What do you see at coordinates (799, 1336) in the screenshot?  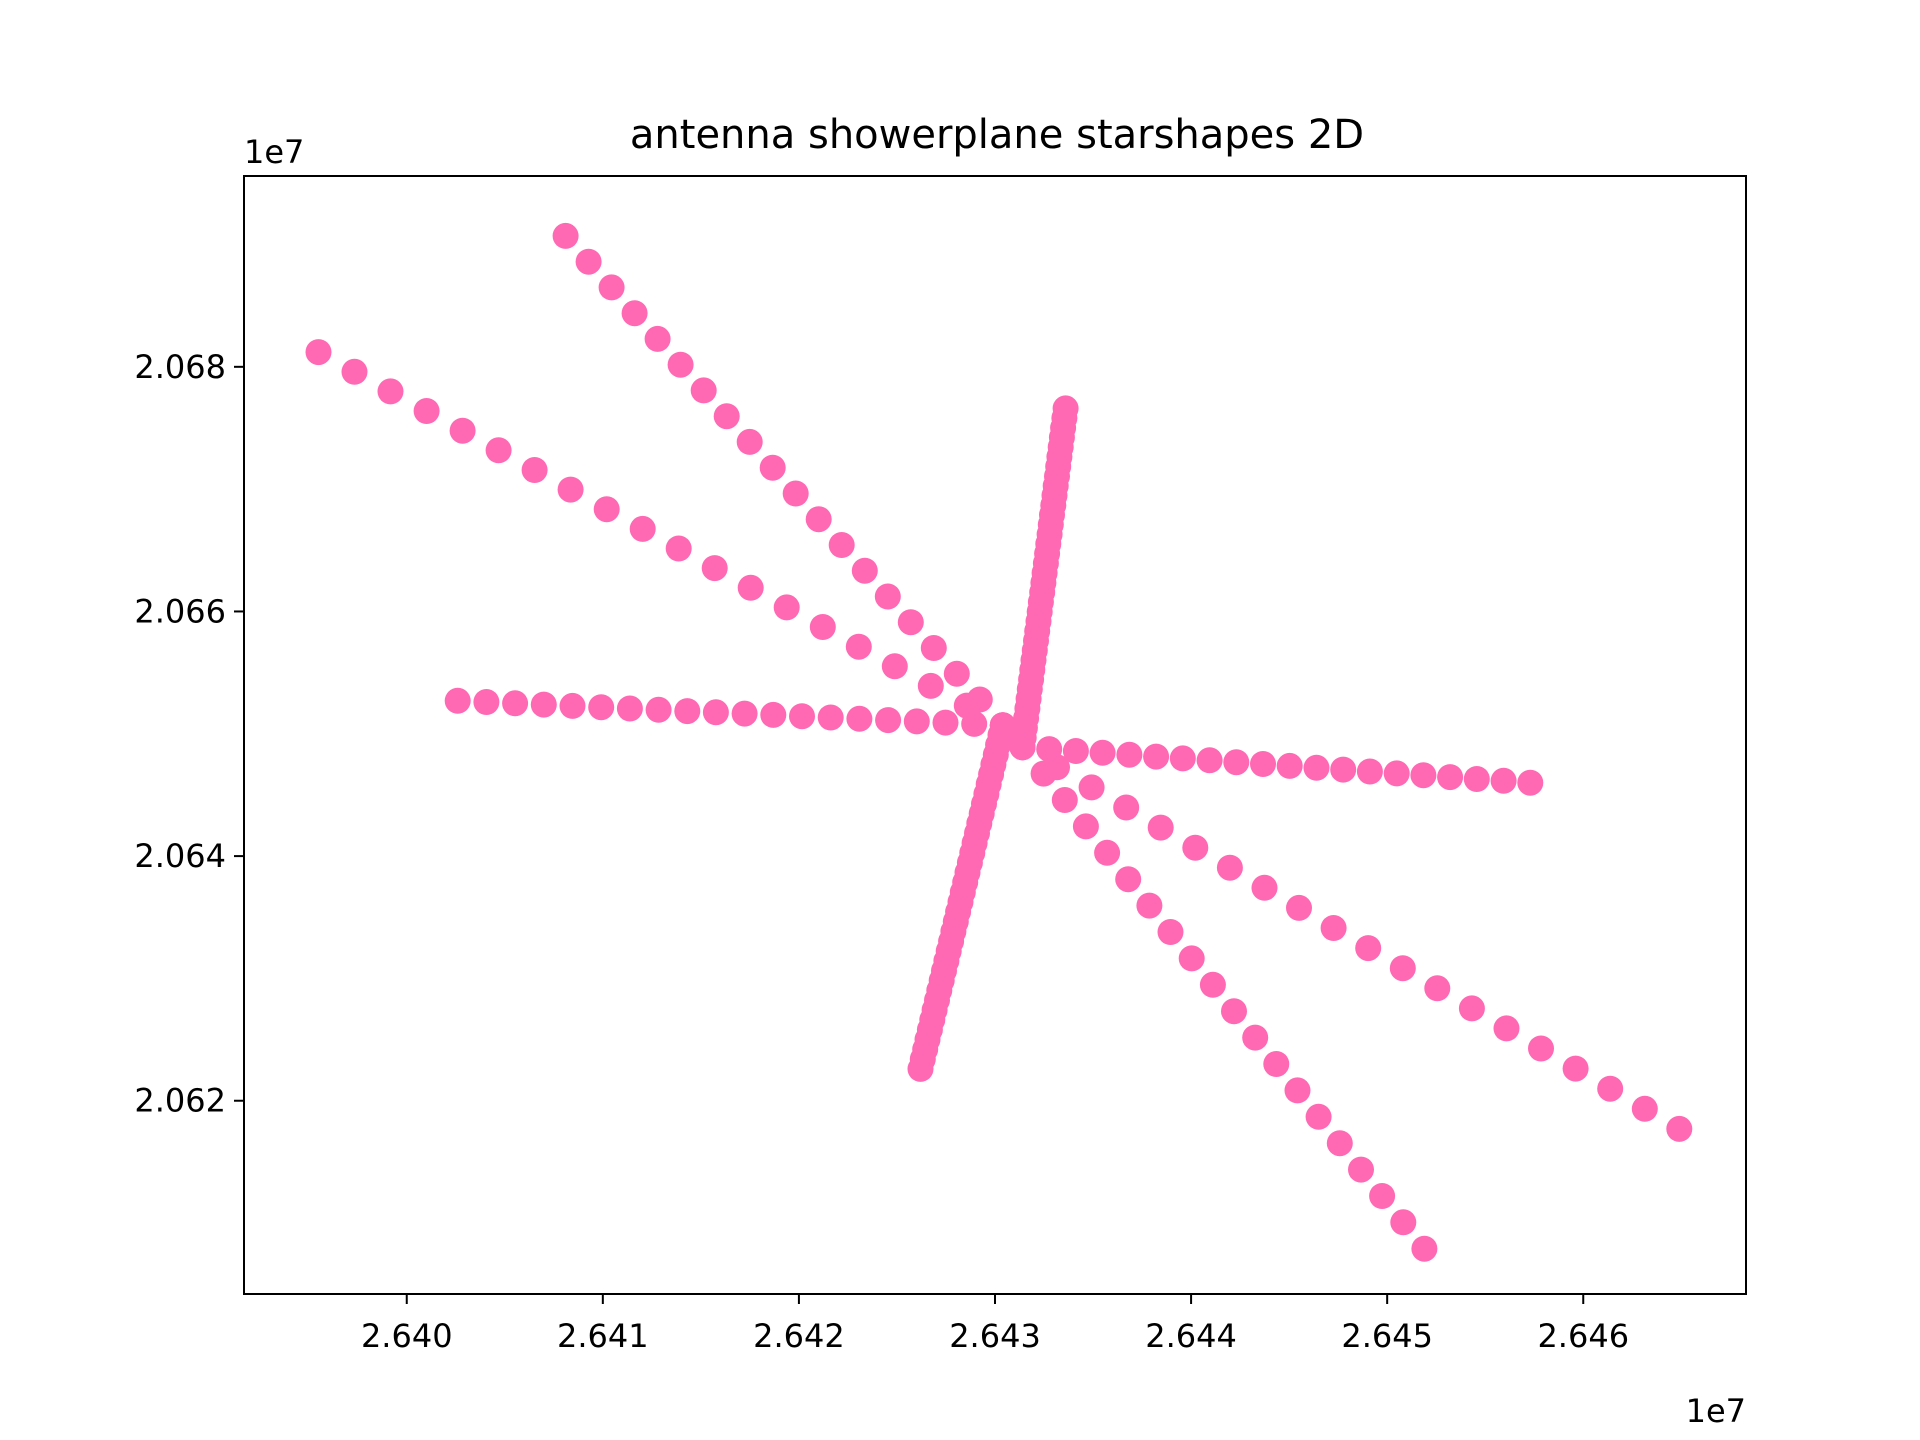 I see `x-tick-label: 2.642` at bounding box center [799, 1336].